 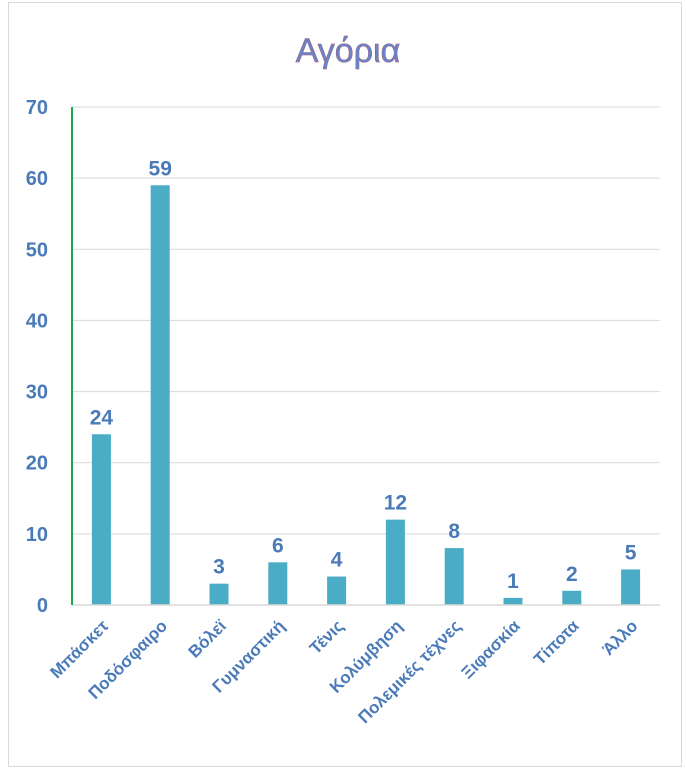 I want to click on category-label-10: Άλλο, so click(x=620, y=637).